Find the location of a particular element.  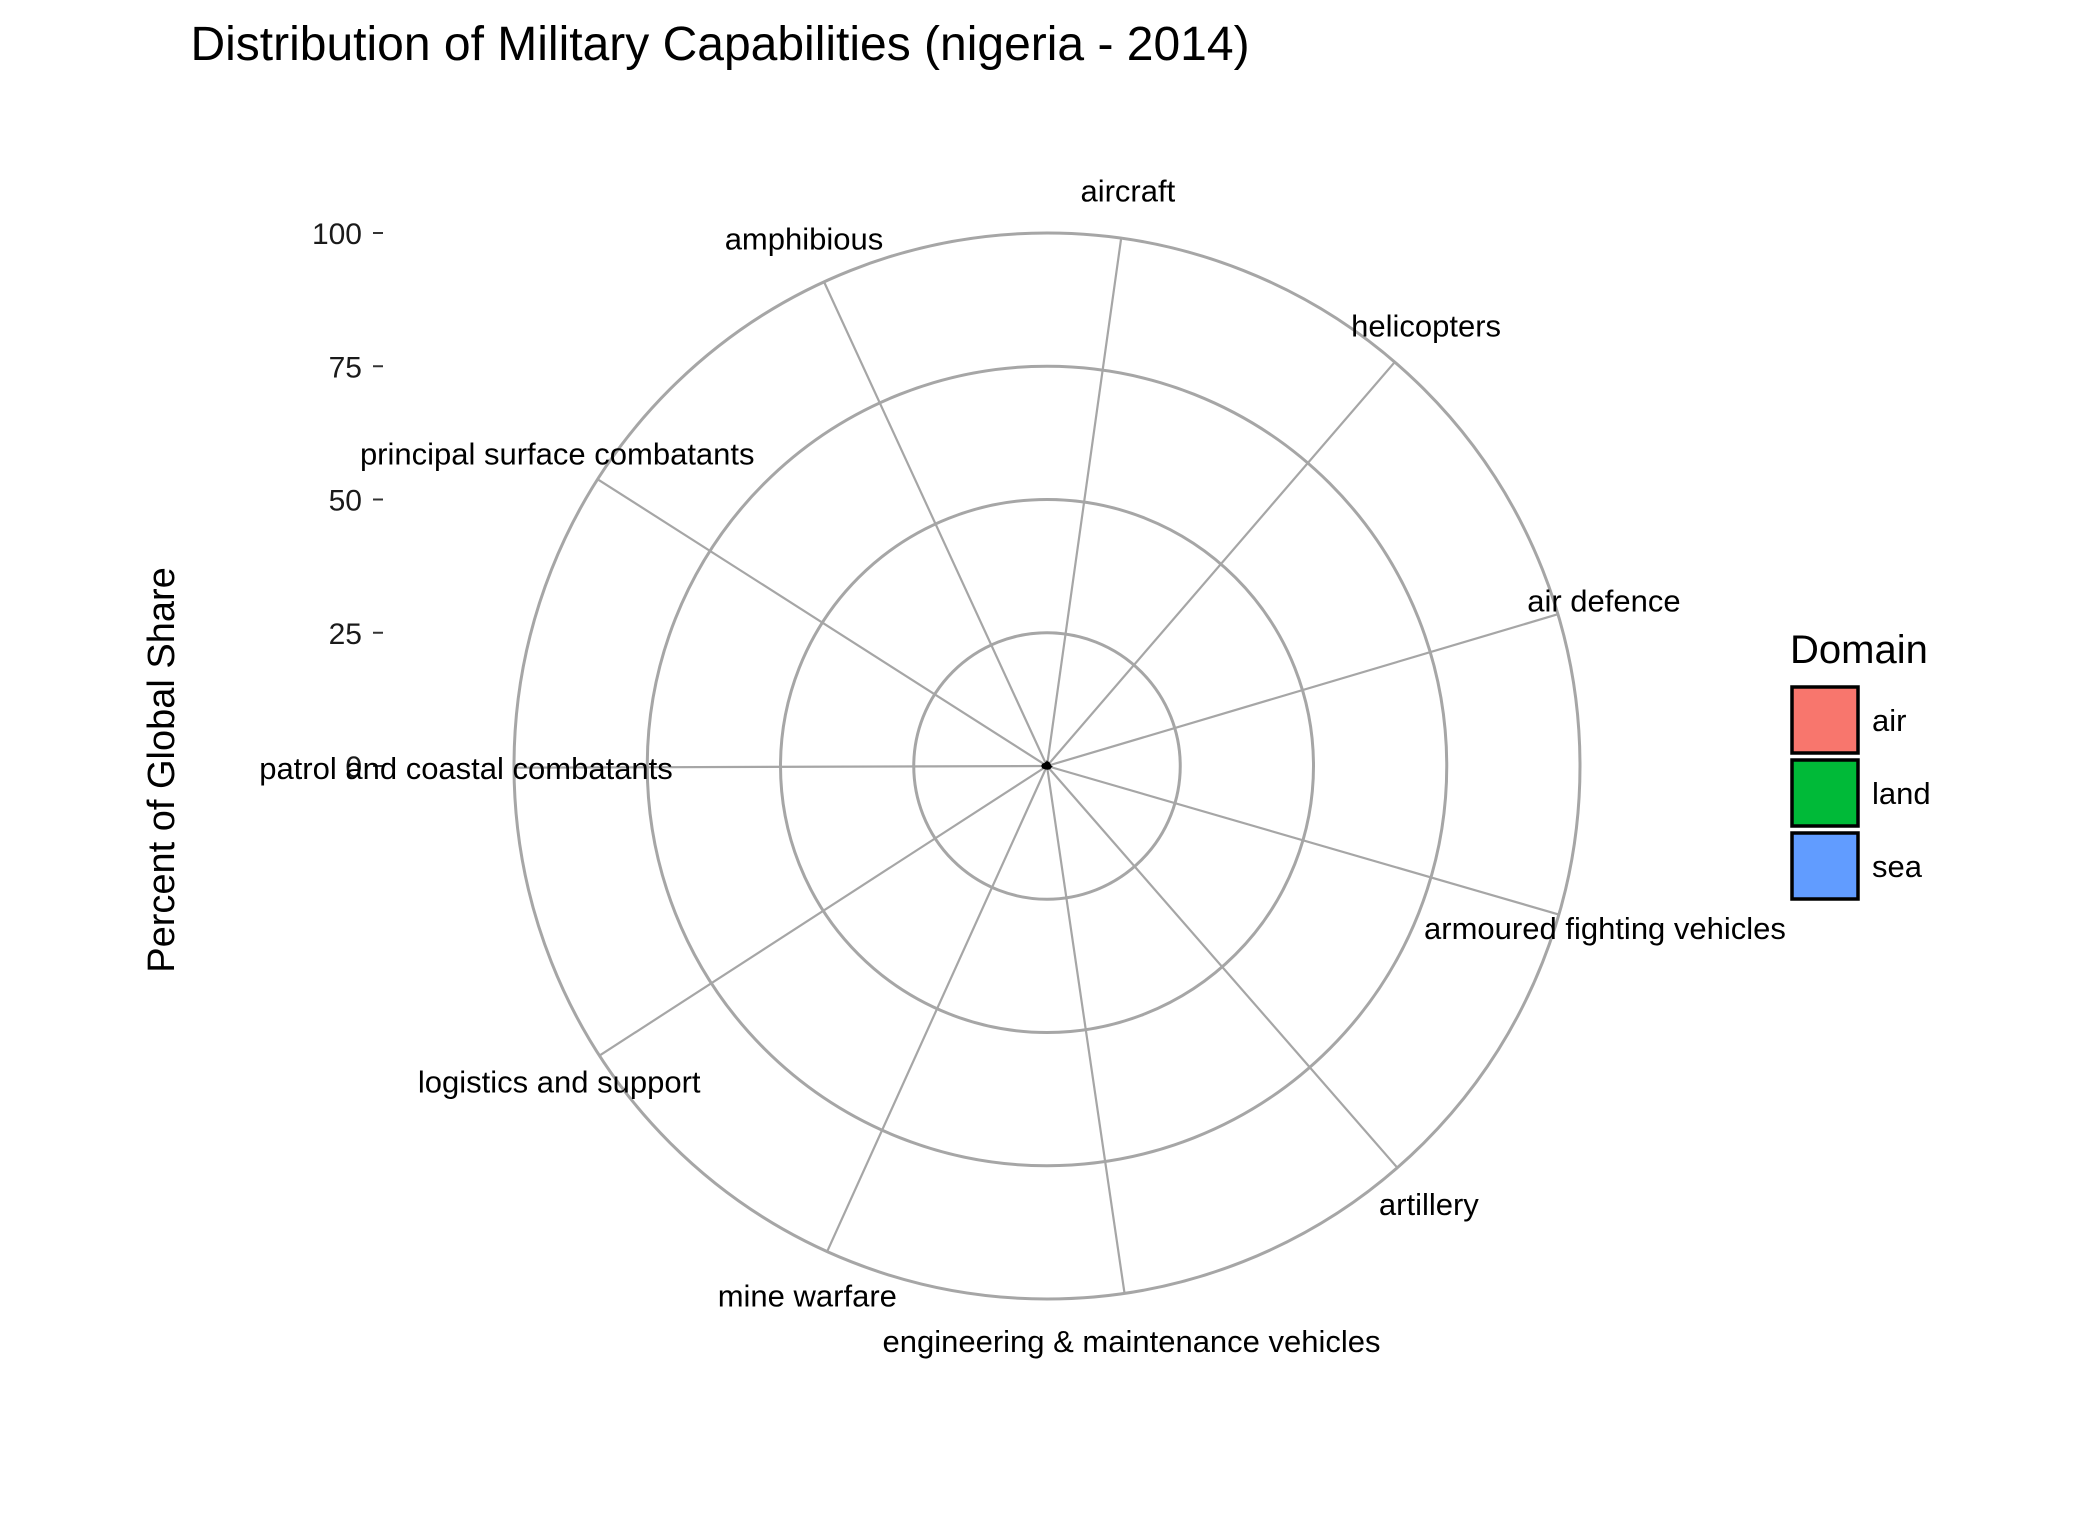

legend-label-land: land is located at coordinates (1901, 793).